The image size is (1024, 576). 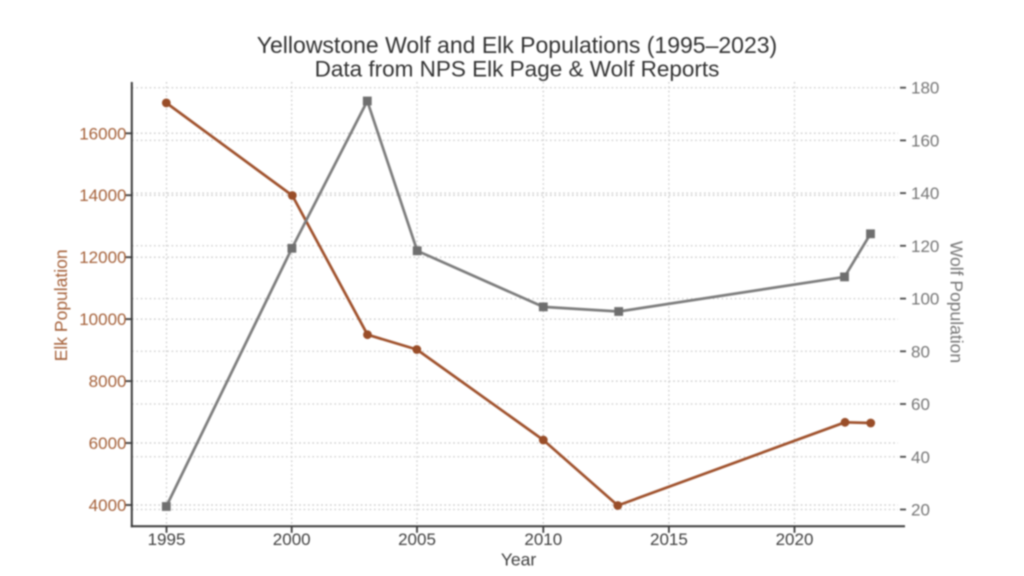 I want to click on svg-text: 2000, so click(x=292, y=539).